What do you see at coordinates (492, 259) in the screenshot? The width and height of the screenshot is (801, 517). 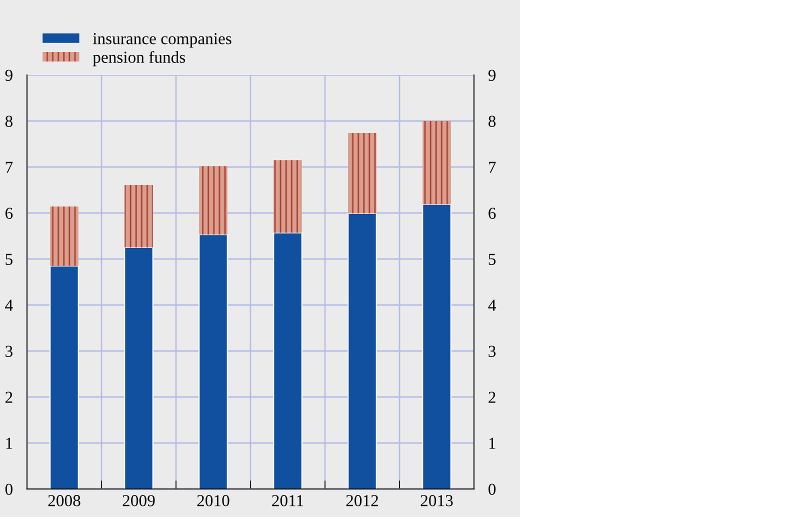 I see `y2-tick-label: 5` at bounding box center [492, 259].